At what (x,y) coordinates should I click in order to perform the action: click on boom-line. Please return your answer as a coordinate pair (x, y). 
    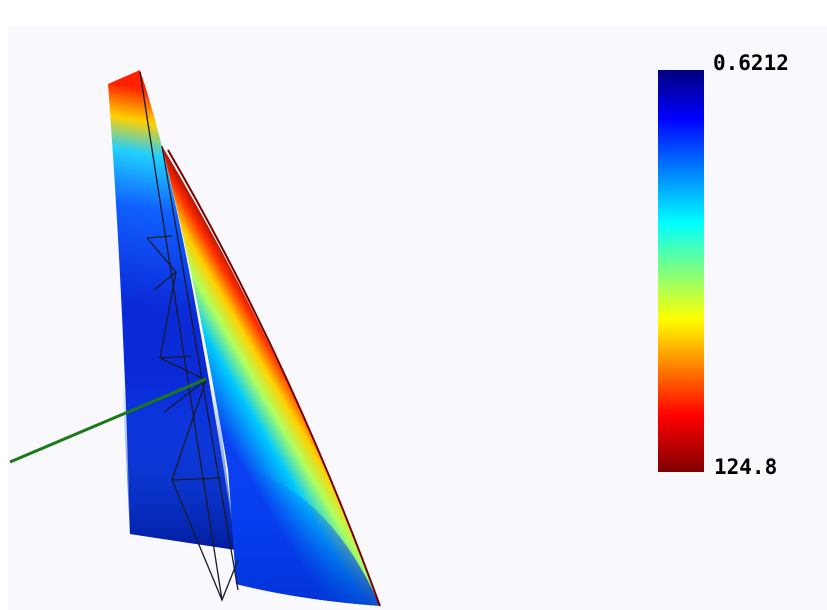
    Looking at the image, I should click on (108, 420).